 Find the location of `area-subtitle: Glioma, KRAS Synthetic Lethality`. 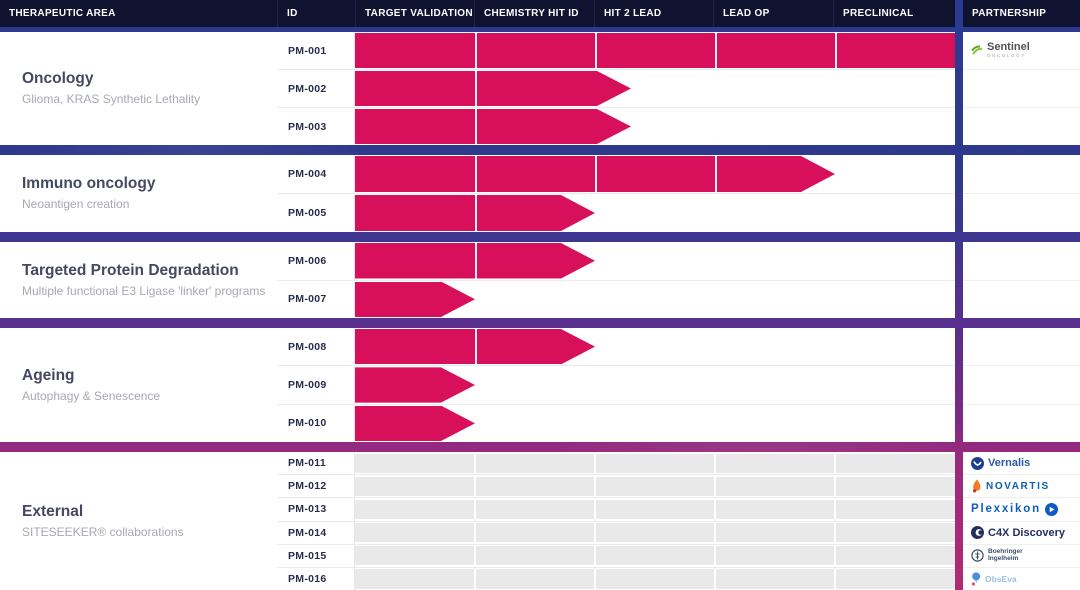

area-subtitle: Glioma, KRAS Synthetic Lethality is located at coordinates (111, 99).